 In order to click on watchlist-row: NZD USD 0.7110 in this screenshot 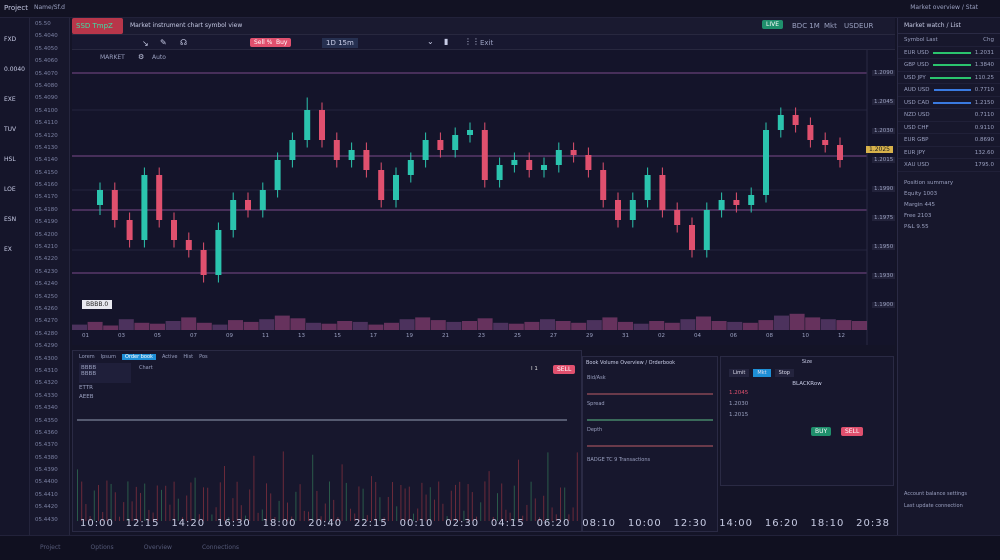, I will do `click(949, 115)`.